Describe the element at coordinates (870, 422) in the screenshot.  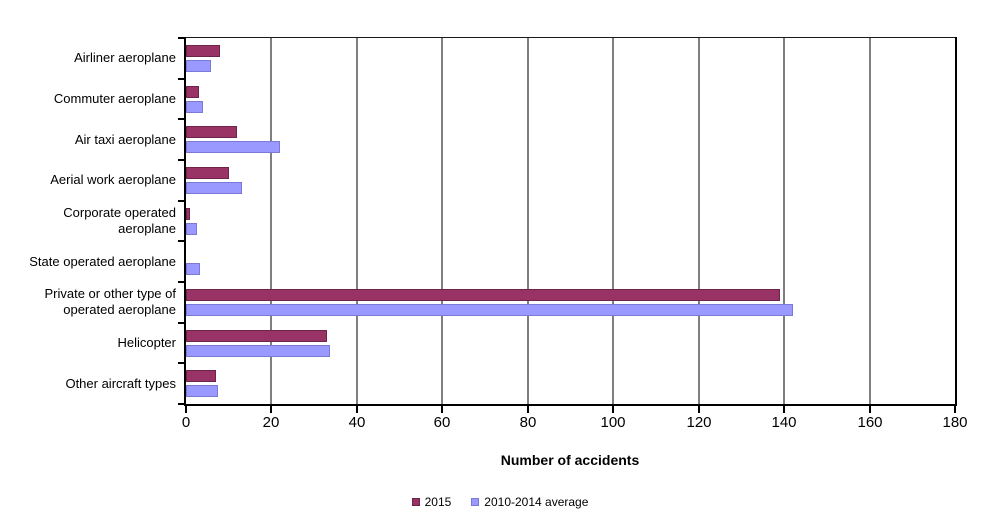
I see `x-axis-tick-label-160: 160` at that location.